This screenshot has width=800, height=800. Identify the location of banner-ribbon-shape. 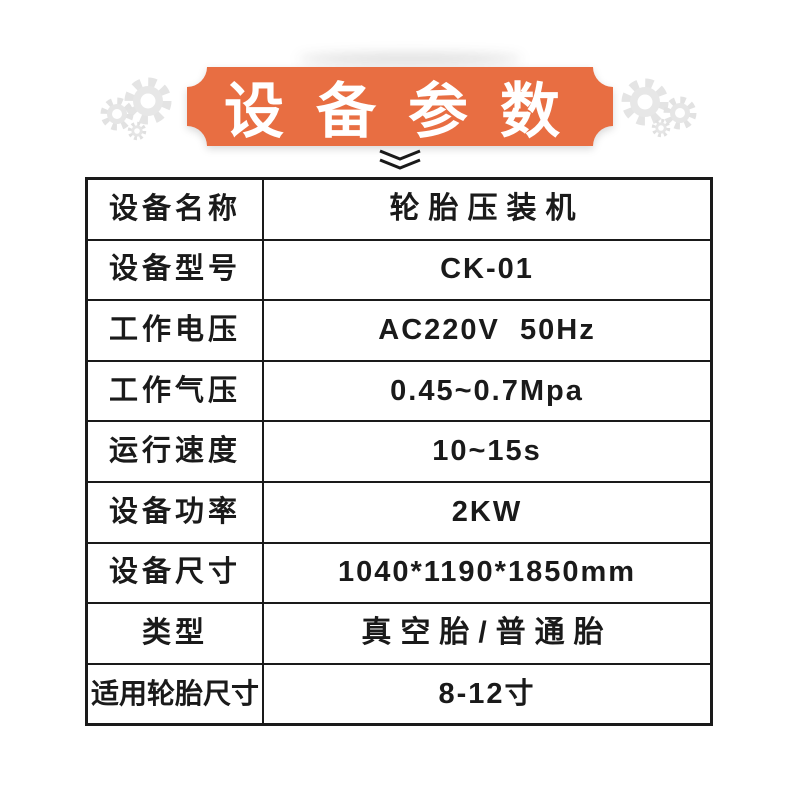
(400, 106).